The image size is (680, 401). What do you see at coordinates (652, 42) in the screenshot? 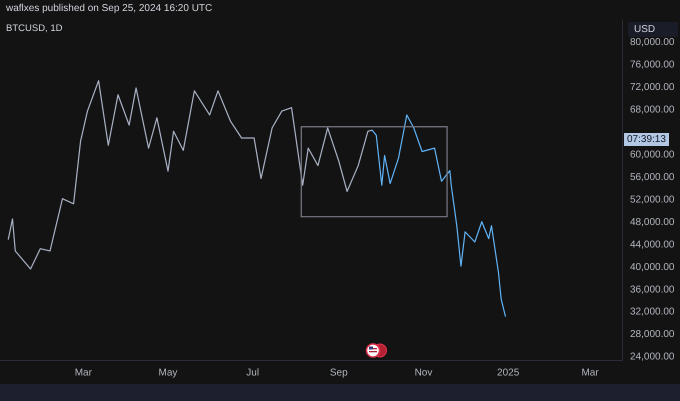
I see `y-tick-label: 80,000.00` at bounding box center [652, 42].